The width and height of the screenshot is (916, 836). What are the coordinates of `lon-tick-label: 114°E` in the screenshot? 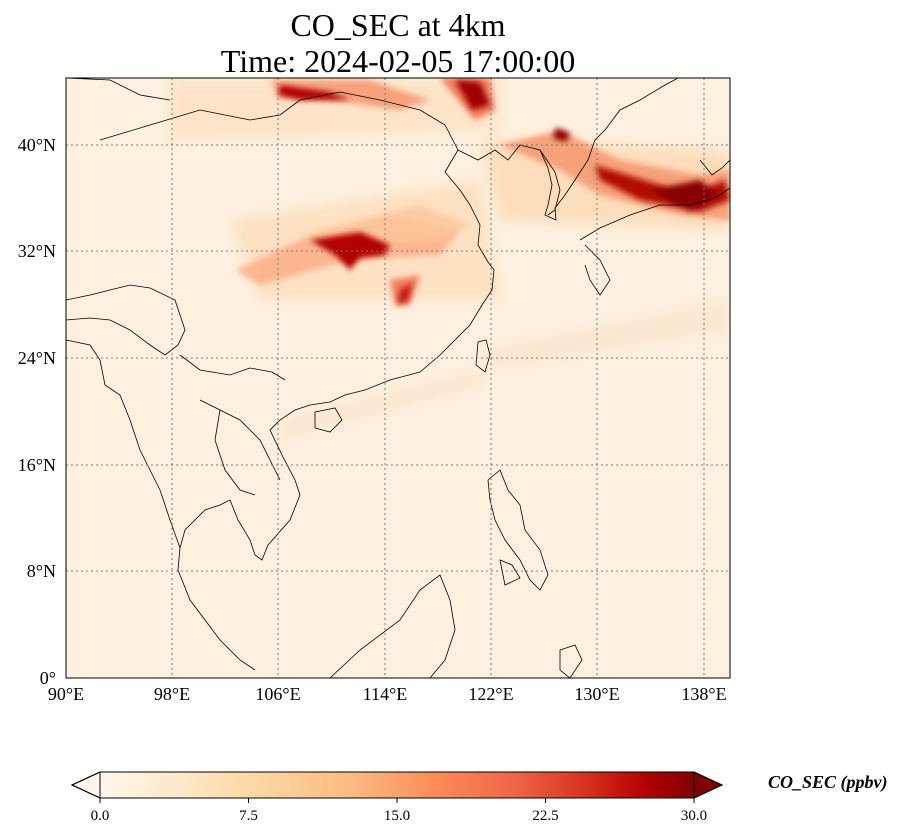 It's located at (385, 694).